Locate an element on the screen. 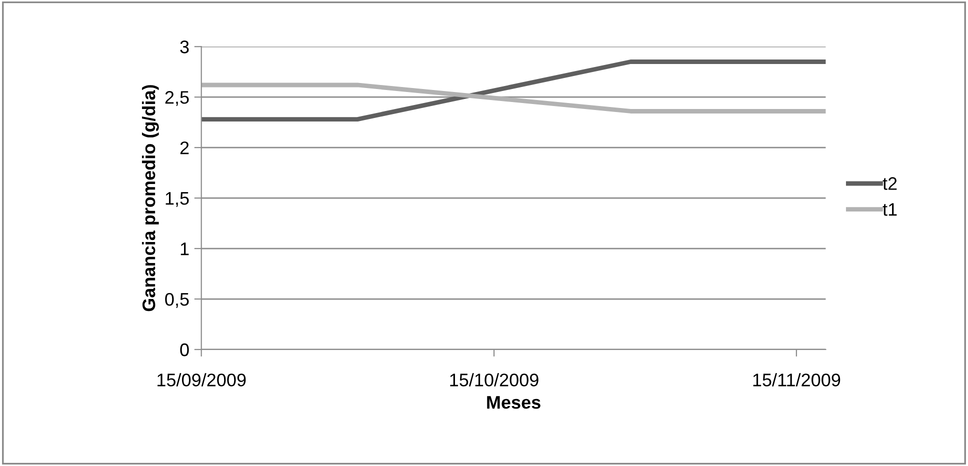 This screenshot has height=466, width=968. x-axis-title: Meses is located at coordinates (513, 402).